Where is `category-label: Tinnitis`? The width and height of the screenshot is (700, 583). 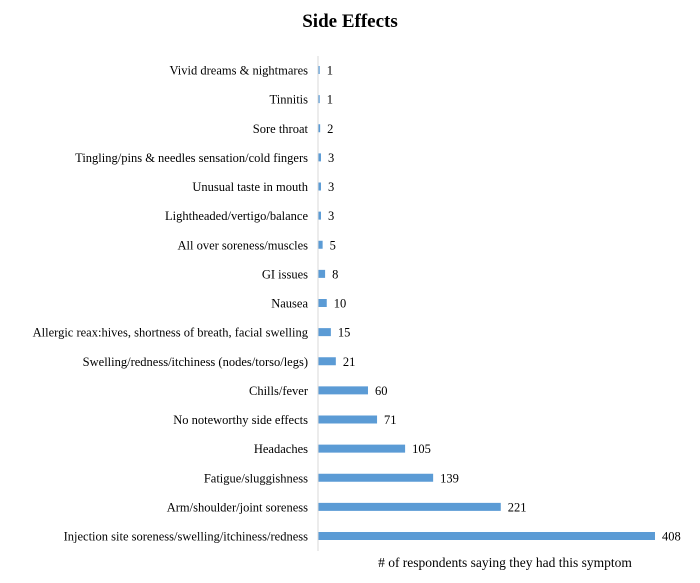 category-label: Tinnitis is located at coordinates (289, 100).